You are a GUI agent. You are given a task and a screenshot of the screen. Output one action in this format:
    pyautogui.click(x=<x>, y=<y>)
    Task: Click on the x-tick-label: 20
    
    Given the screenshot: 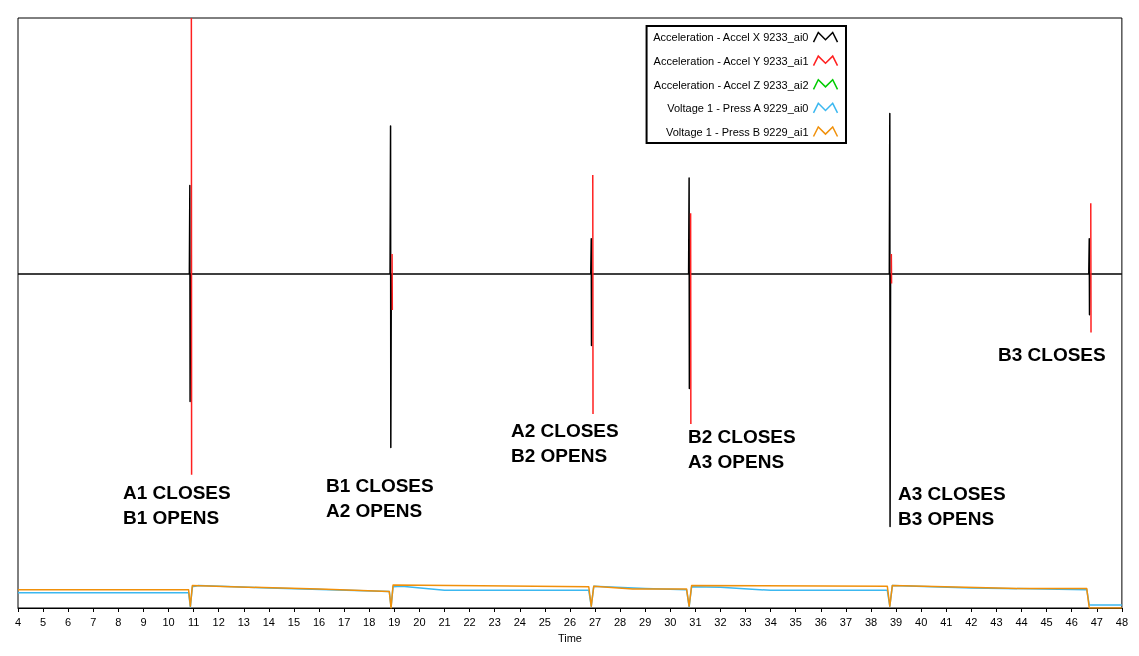 What is the action you would take?
    pyautogui.click(x=419, y=621)
    